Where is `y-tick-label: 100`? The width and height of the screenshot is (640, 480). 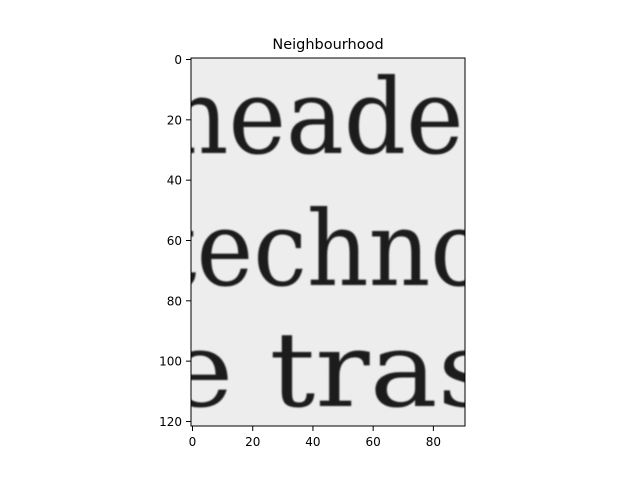
y-tick-label: 100 is located at coordinates (170, 362).